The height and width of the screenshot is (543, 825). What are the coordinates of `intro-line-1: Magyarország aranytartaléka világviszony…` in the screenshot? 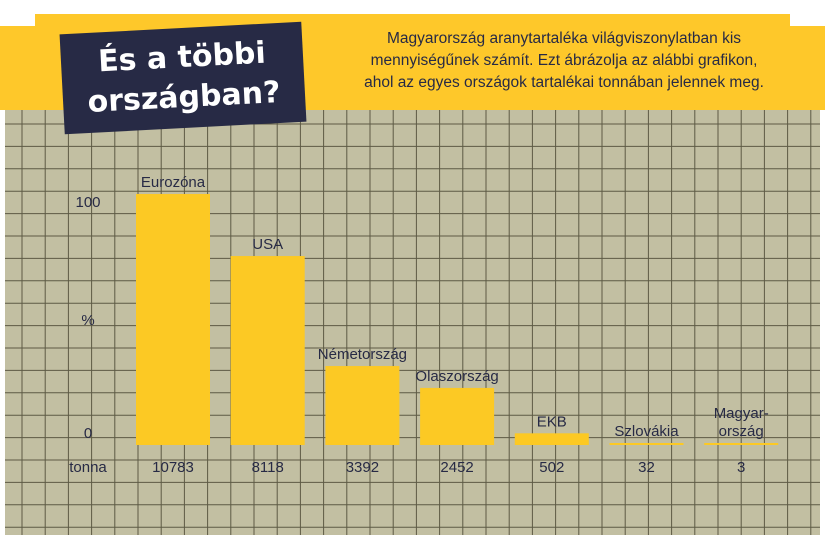 It's located at (564, 38).